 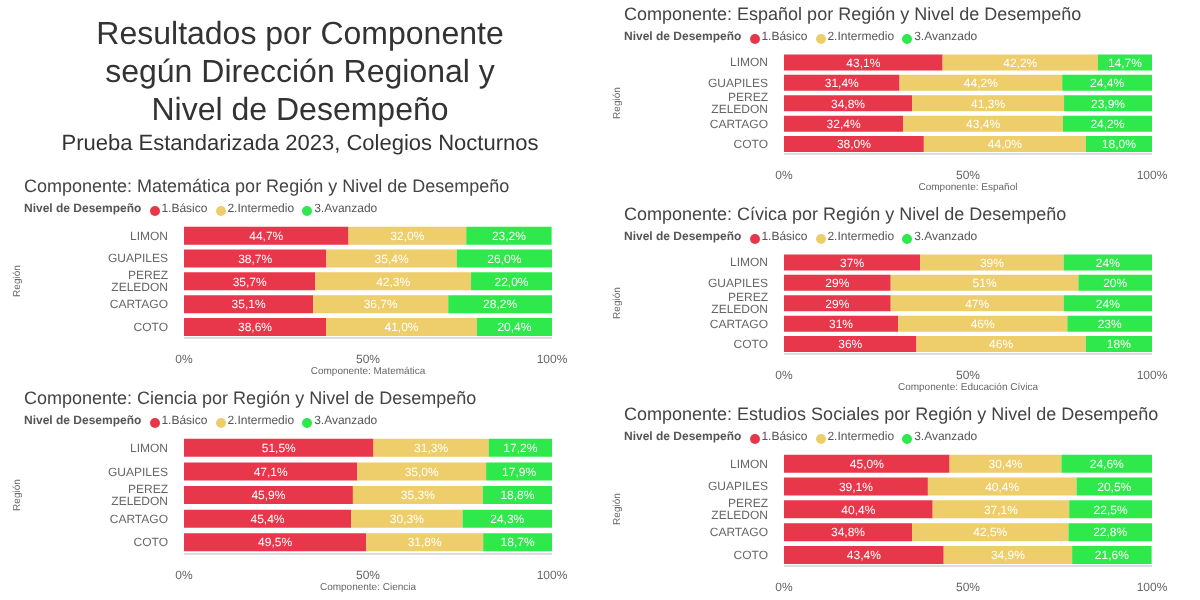 What do you see at coordinates (267, 187) in the screenshot?
I see `chart-title: Componente: Matemática por Región y Nivel de Desempeño` at bounding box center [267, 187].